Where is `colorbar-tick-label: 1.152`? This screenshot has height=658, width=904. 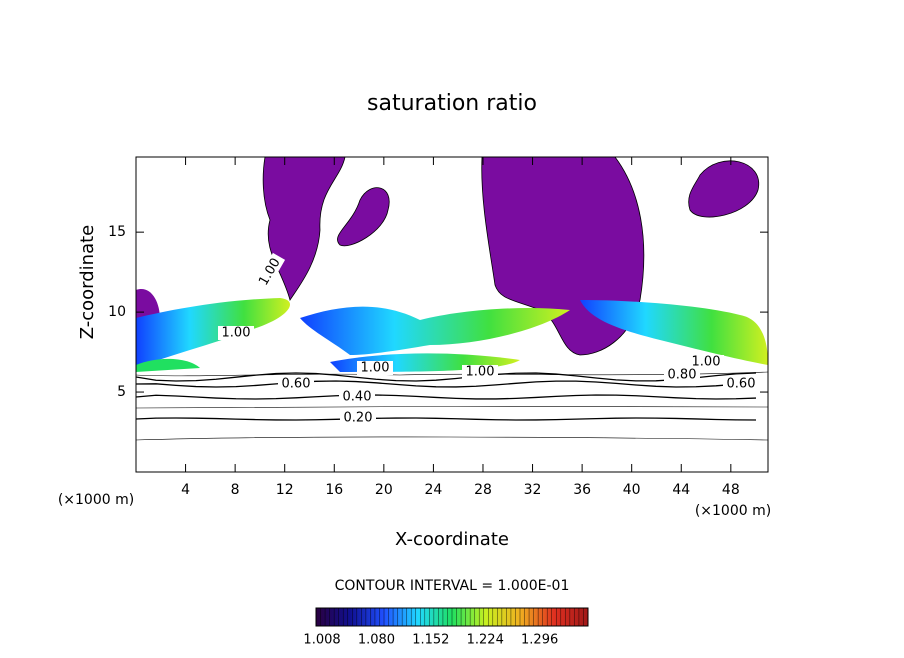 colorbar-tick-label: 1.152 is located at coordinates (430, 640).